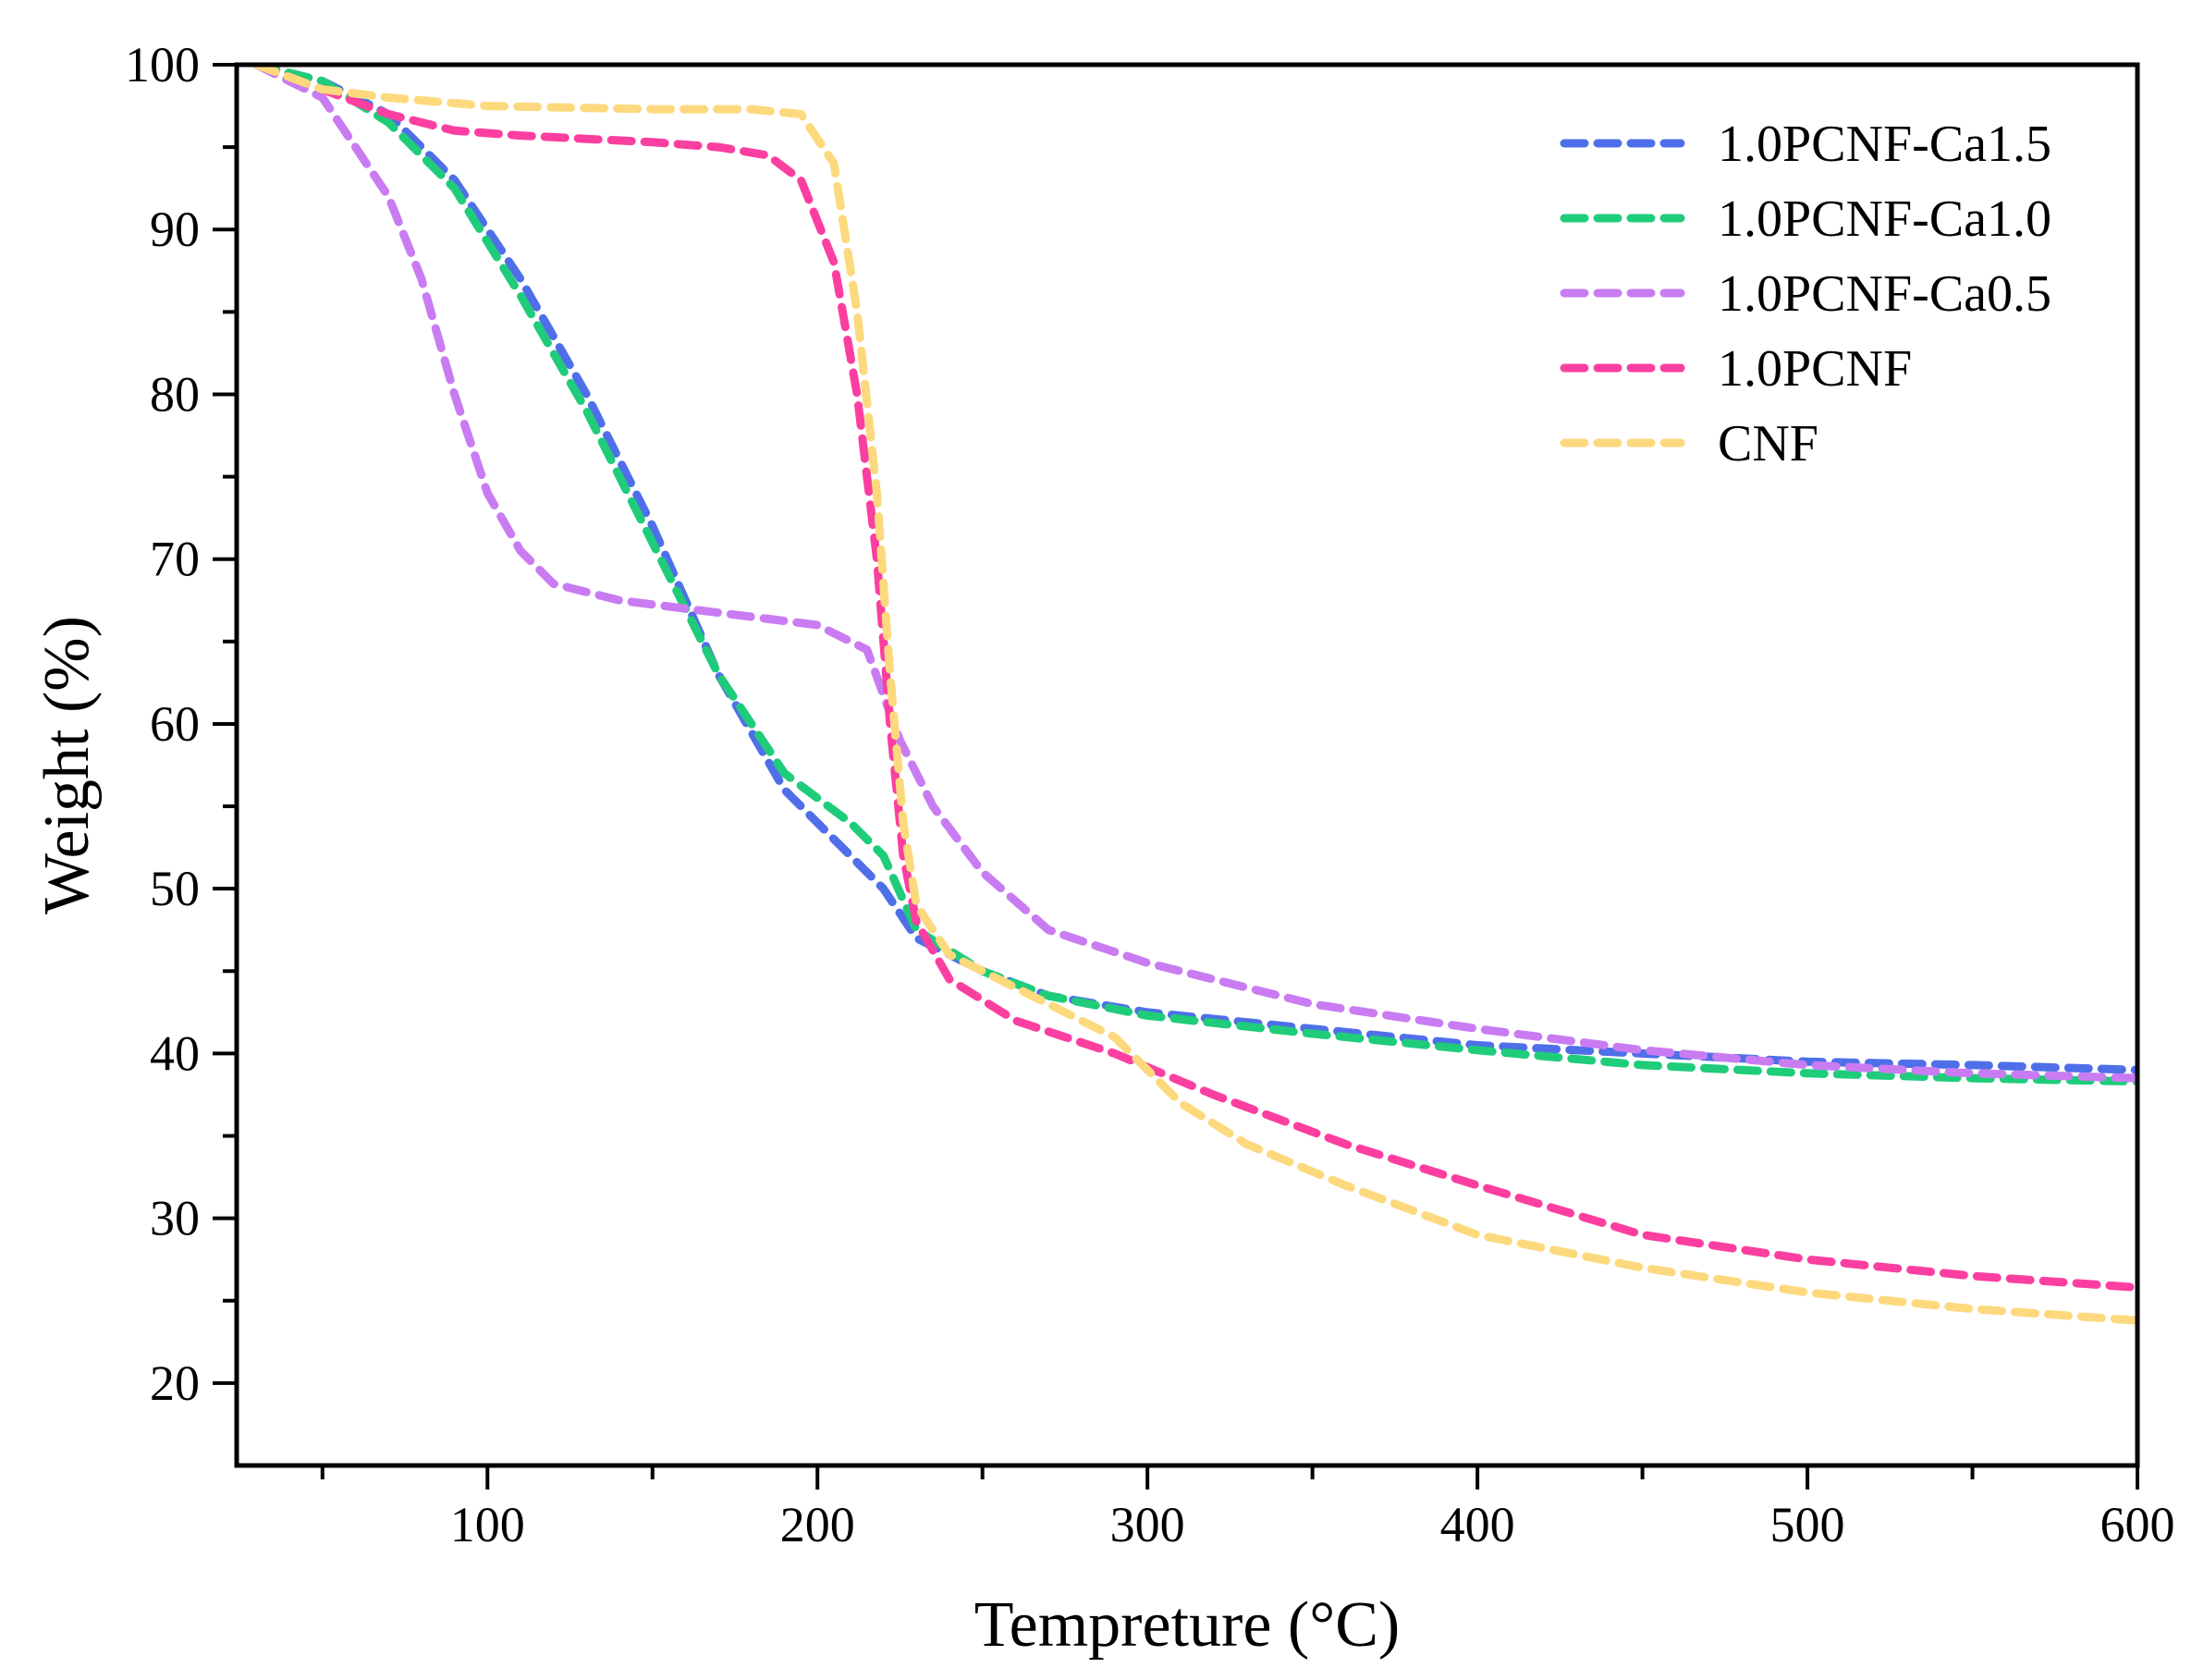  Describe the element at coordinates (175, 559) in the screenshot. I see `y-tick-label: 70` at that location.